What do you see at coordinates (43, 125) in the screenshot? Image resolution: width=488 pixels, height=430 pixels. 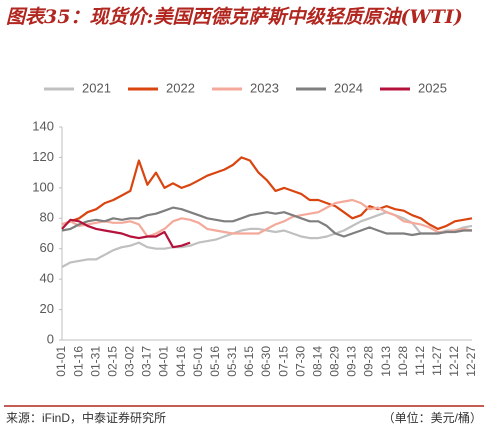 I see `y-tick-label: 140` at bounding box center [43, 125].